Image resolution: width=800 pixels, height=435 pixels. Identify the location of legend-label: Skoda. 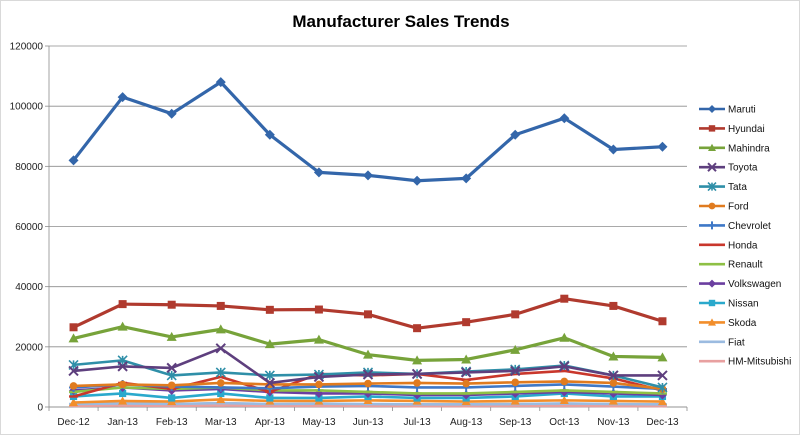
(742, 323).